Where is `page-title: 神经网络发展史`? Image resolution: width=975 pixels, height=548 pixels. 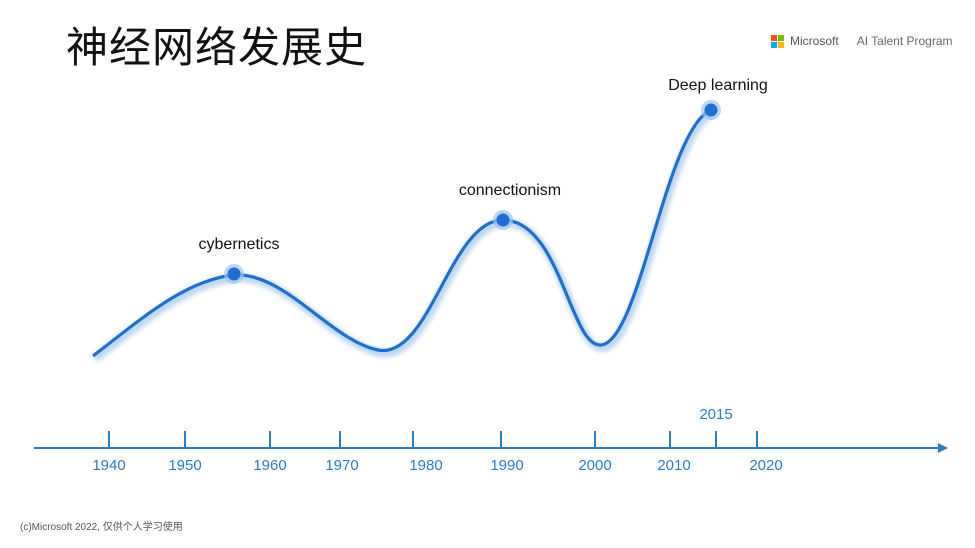 page-title: 神经网络发展史 is located at coordinates (217, 47).